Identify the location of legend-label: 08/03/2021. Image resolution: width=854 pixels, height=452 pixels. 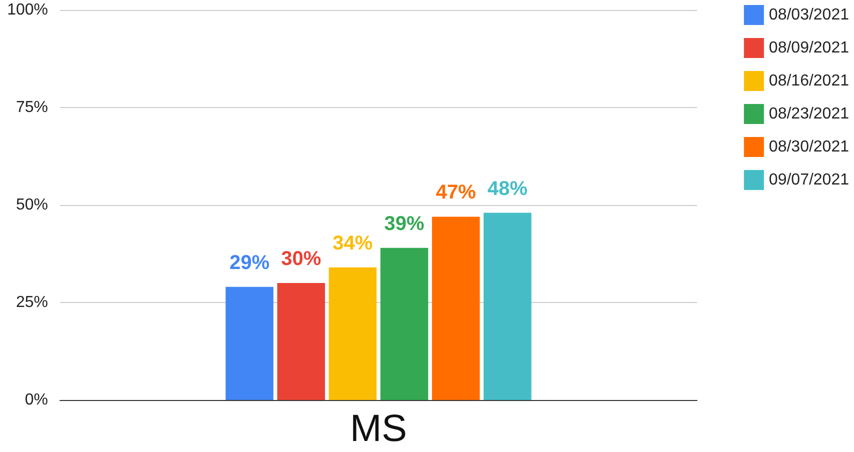
(809, 15).